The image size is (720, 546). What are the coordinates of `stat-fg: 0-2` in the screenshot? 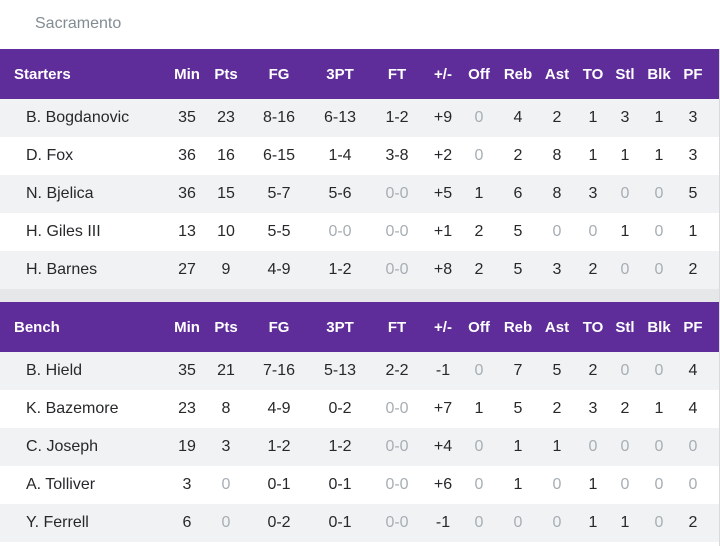 It's located at (279, 522).